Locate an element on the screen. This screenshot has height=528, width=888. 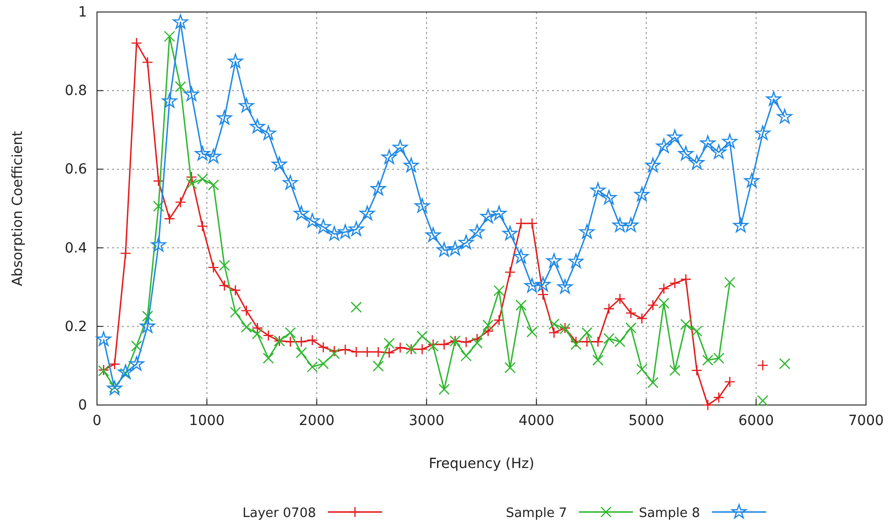
x-tick-label: 2000 is located at coordinates (316, 420).